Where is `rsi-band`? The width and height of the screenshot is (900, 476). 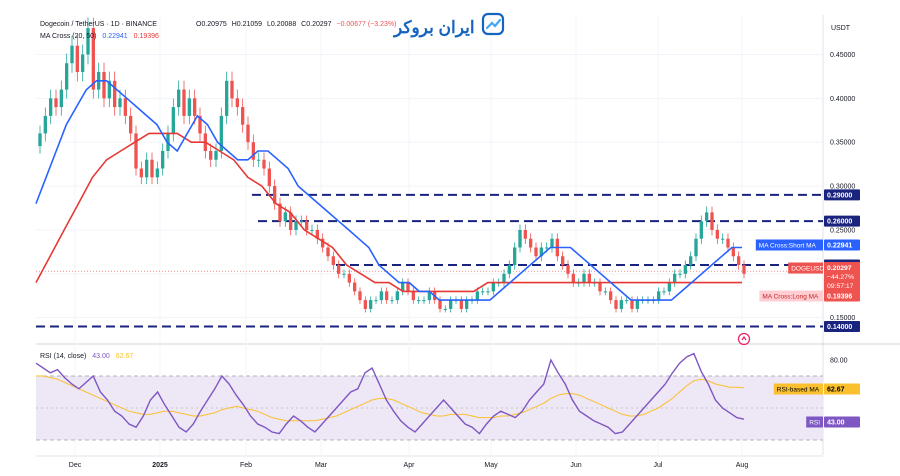 rsi-band is located at coordinates (429, 408).